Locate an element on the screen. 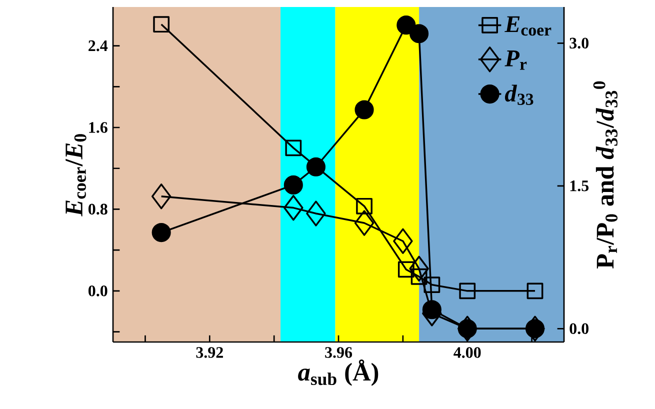  x-tick-label: 4.00 is located at coordinates (467, 352).